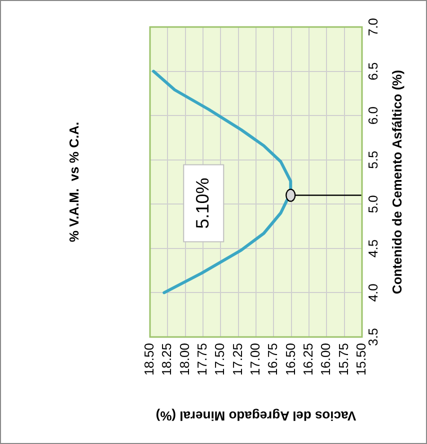 The width and height of the screenshot is (427, 444). Describe the element at coordinates (373, 204) in the screenshot. I see `y-tick-label: 5.0` at that location.